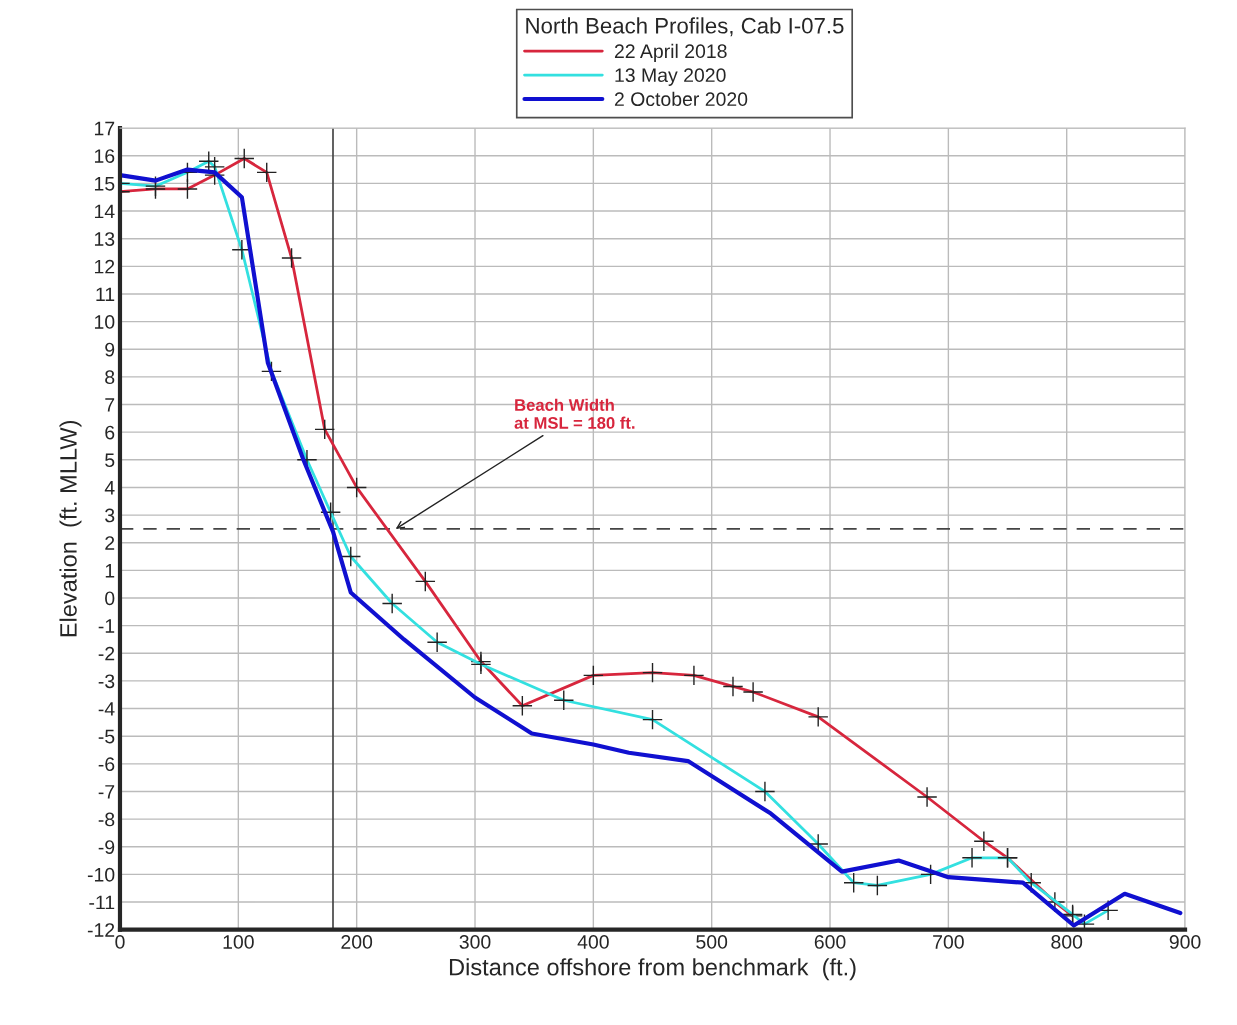 Image resolution: width=1237 pixels, height=1025 pixels. I want to click on x-tick-label: 700, so click(948, 942).